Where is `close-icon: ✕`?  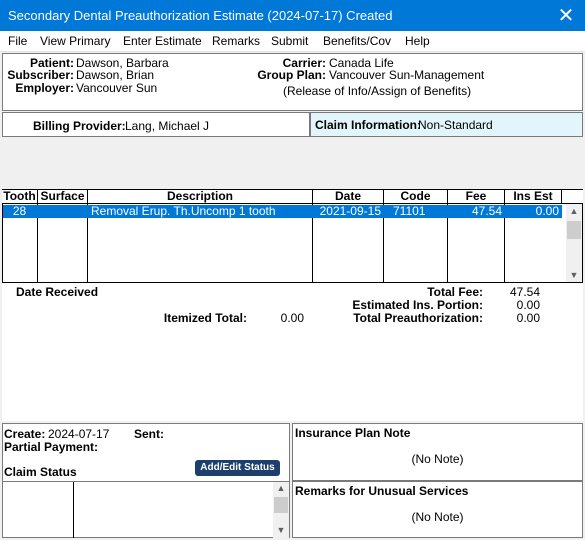
close-icon: ✕ is located at coordinates (566, 16).